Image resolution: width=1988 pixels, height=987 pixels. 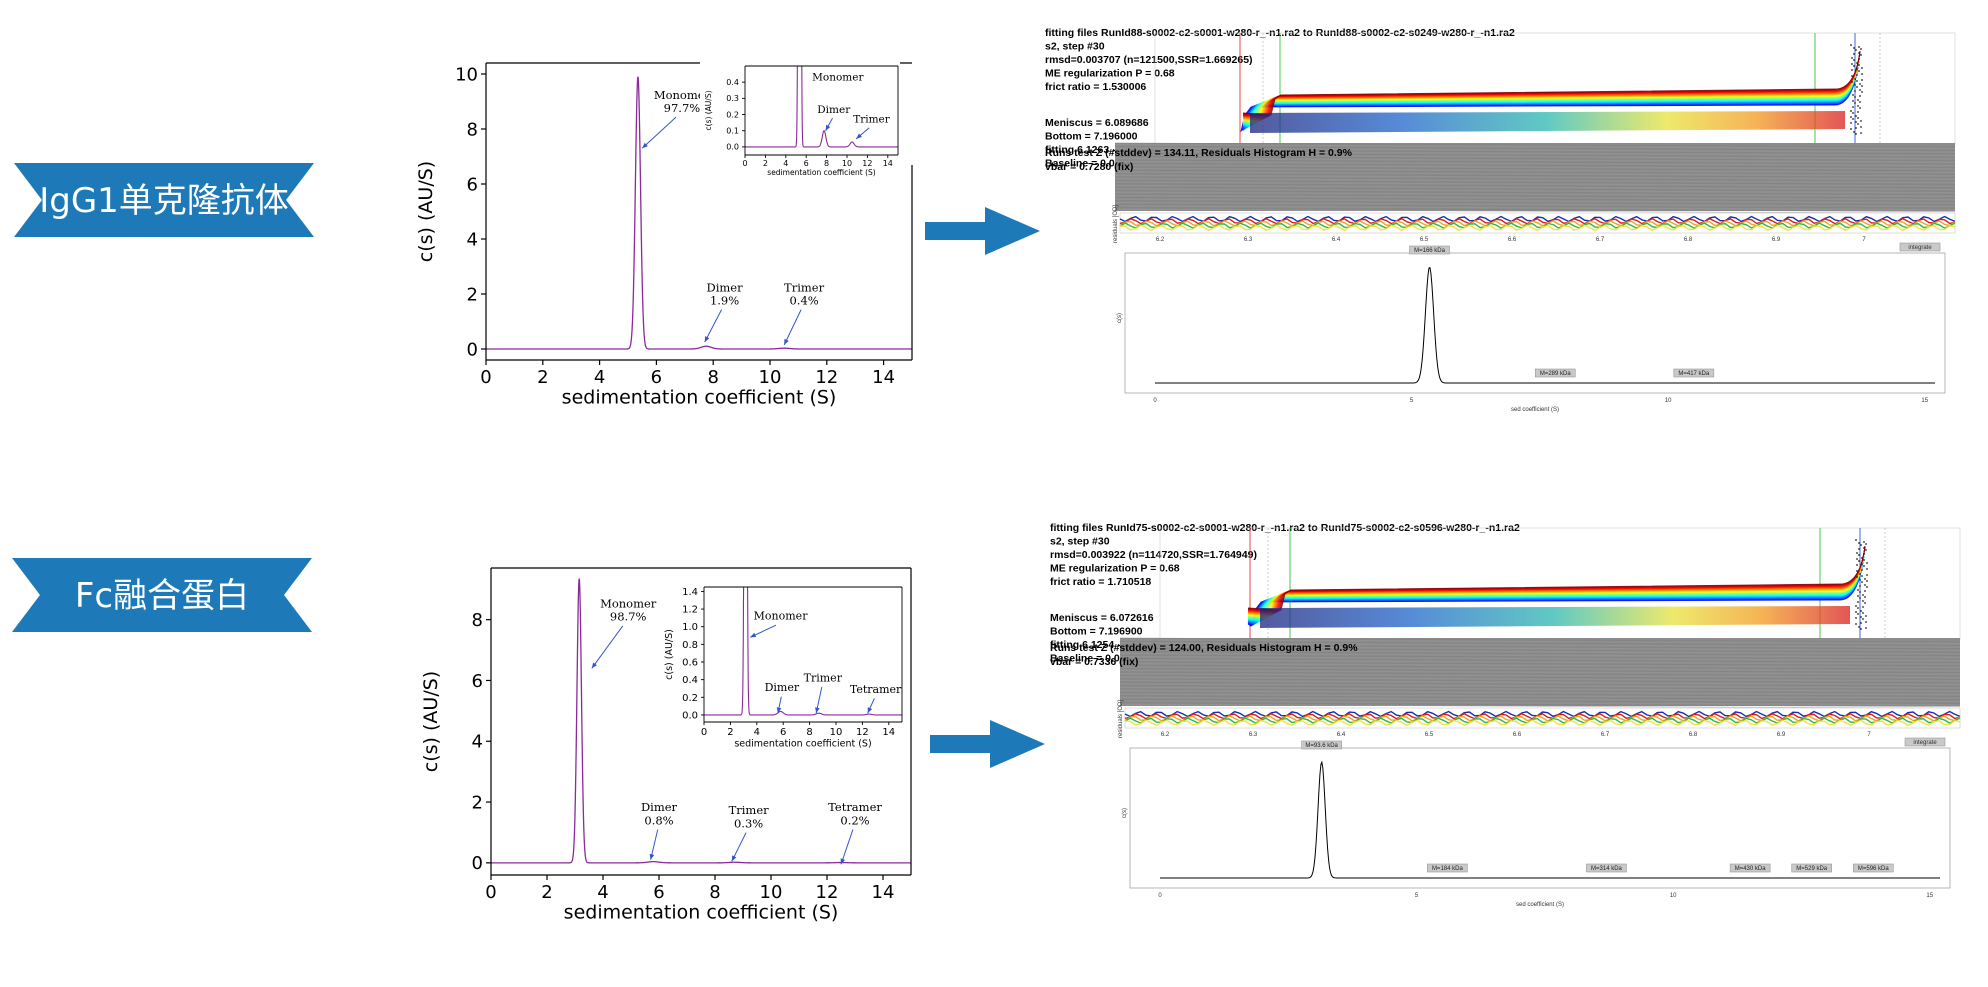 I want to click on cs-distribution-line, so click(x=1550, y=819).